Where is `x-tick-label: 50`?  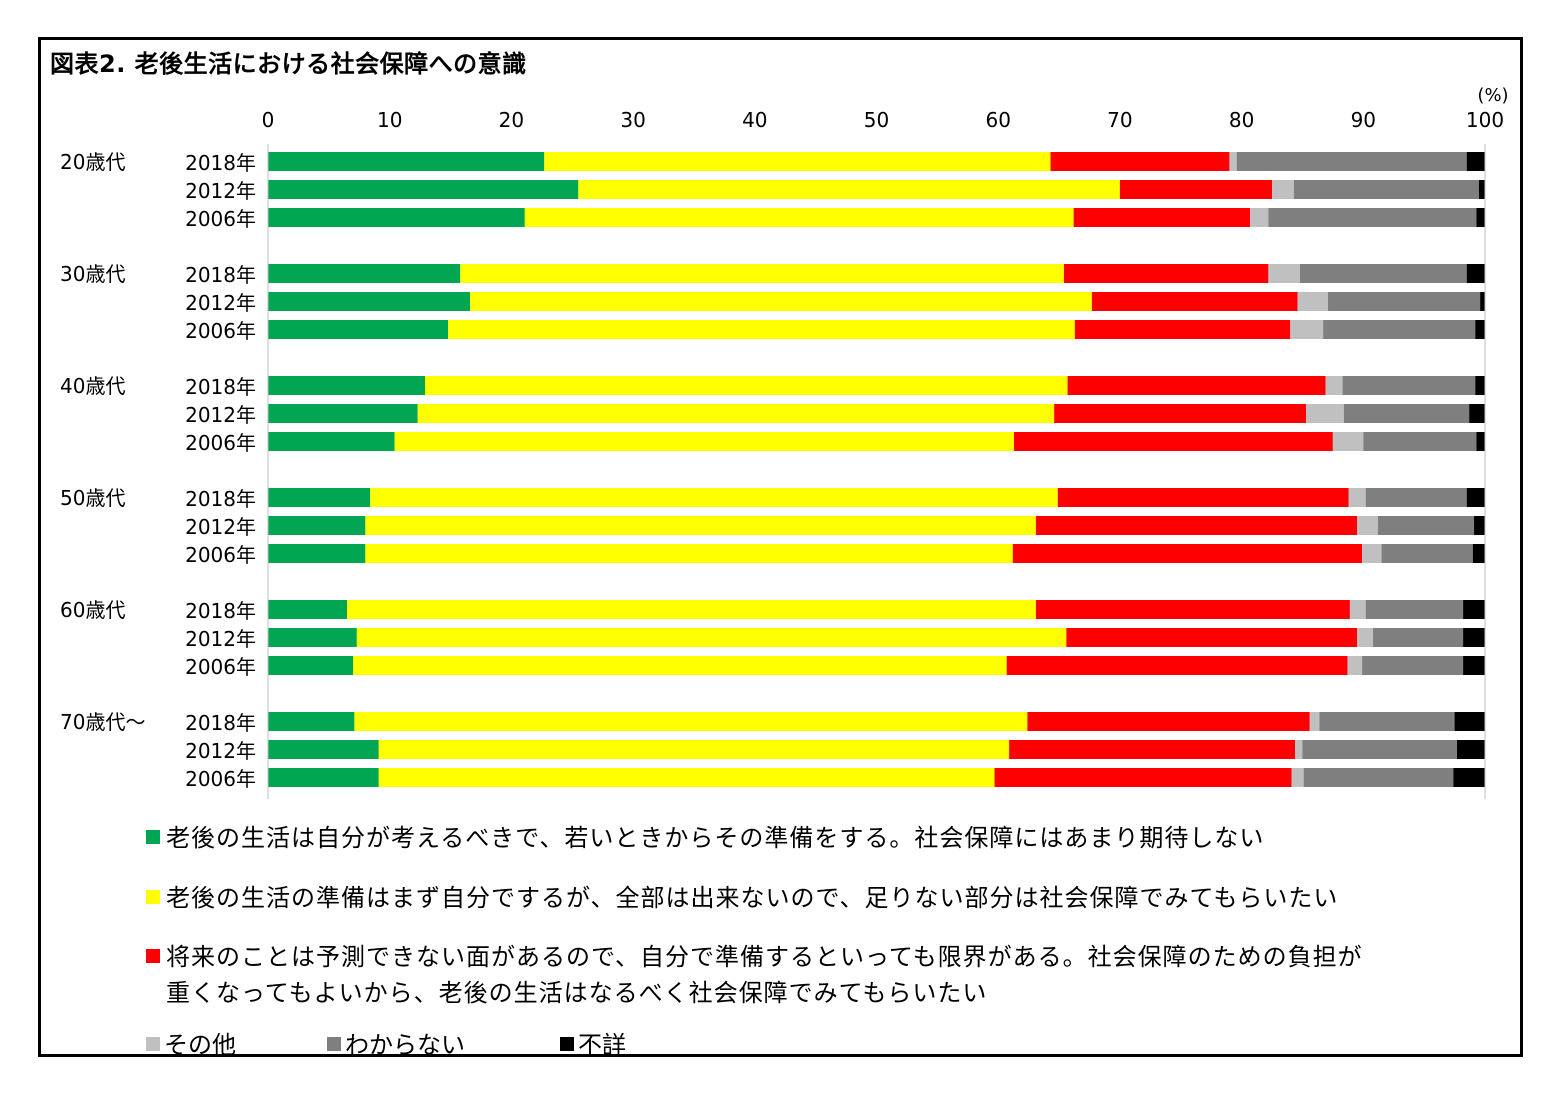
x-tick-label: 50 is located at coordinates (876, 120).